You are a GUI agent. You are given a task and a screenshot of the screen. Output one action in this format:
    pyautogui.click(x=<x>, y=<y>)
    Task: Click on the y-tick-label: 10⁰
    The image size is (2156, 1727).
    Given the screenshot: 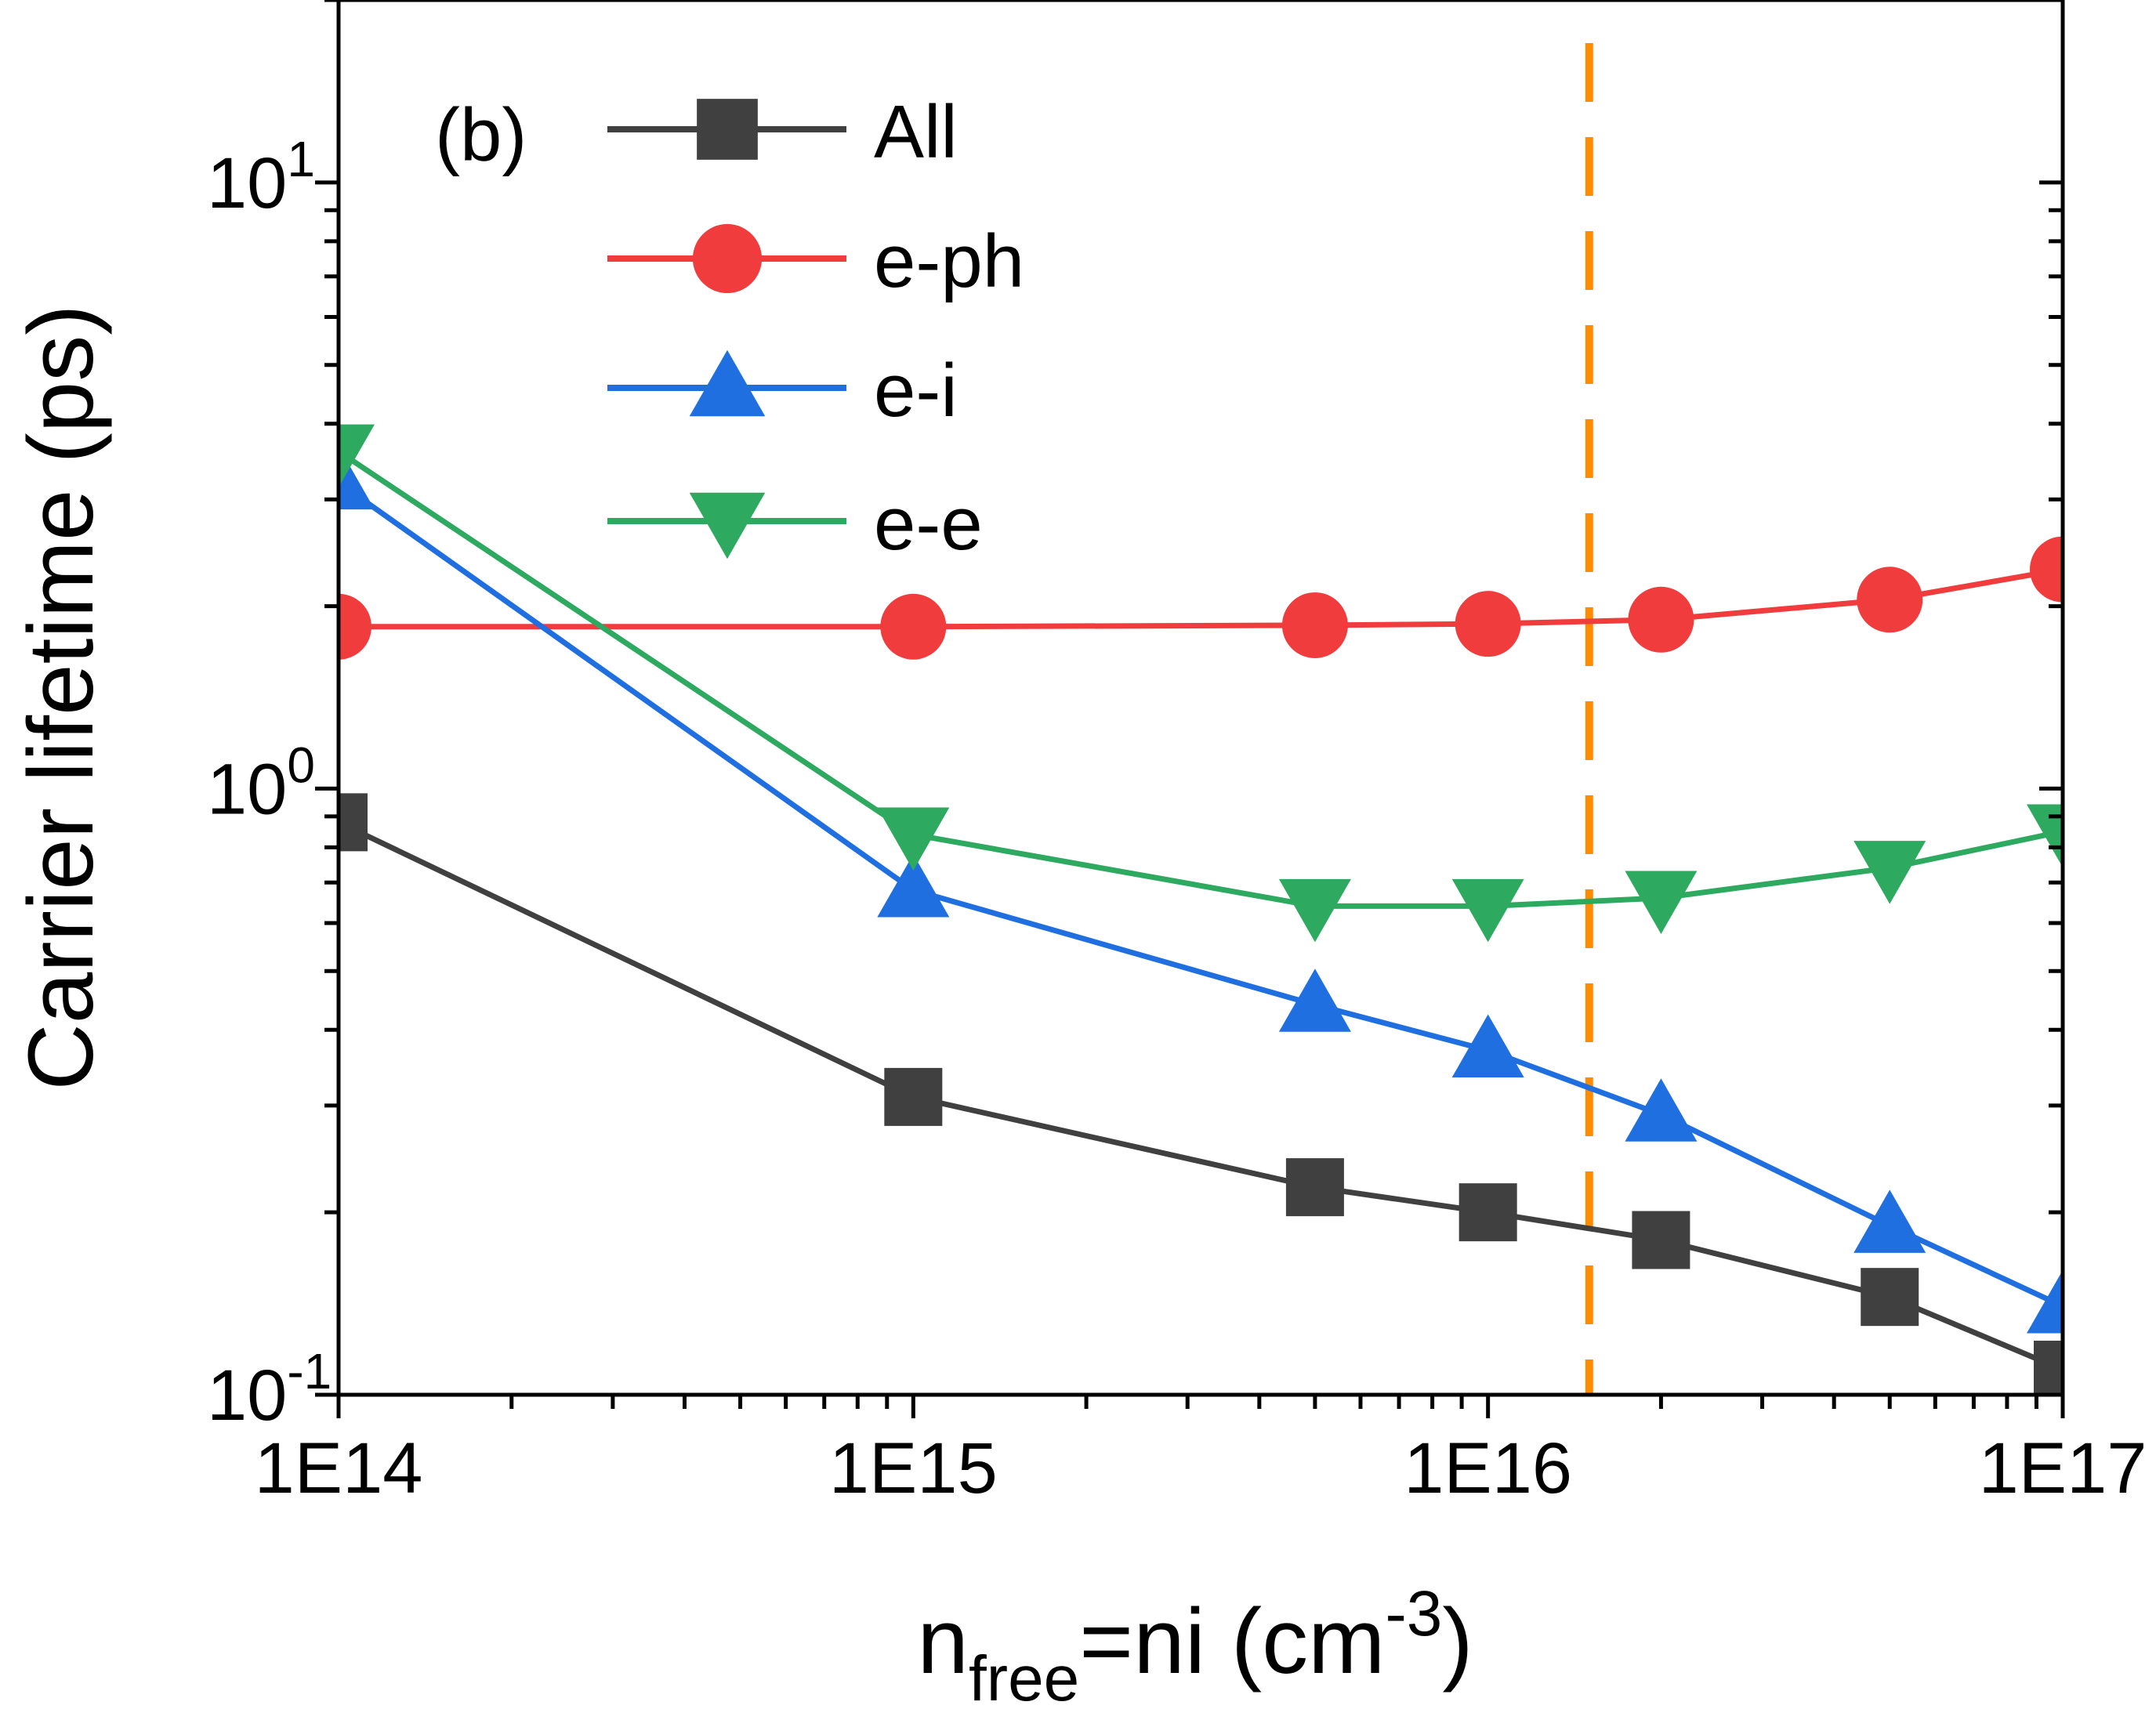 What is the action you would take?
    pyautogui.click(x=261, y=783)
    